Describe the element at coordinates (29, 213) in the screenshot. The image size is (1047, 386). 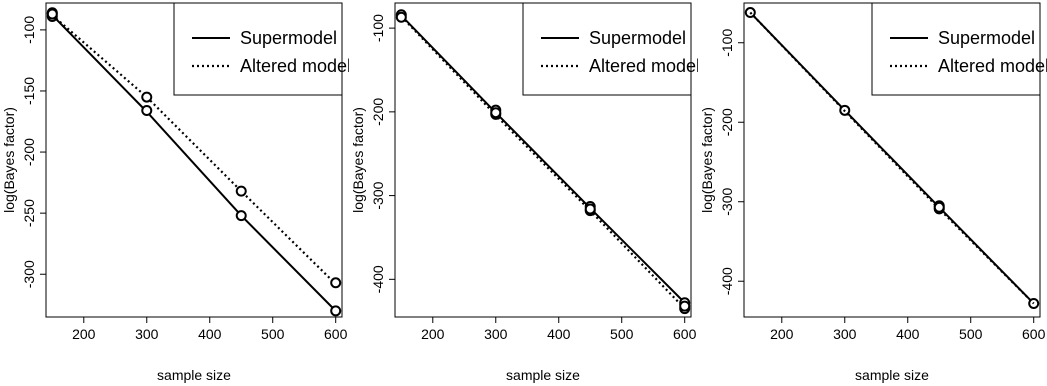
I see `y-tick-label: -250` at that location.